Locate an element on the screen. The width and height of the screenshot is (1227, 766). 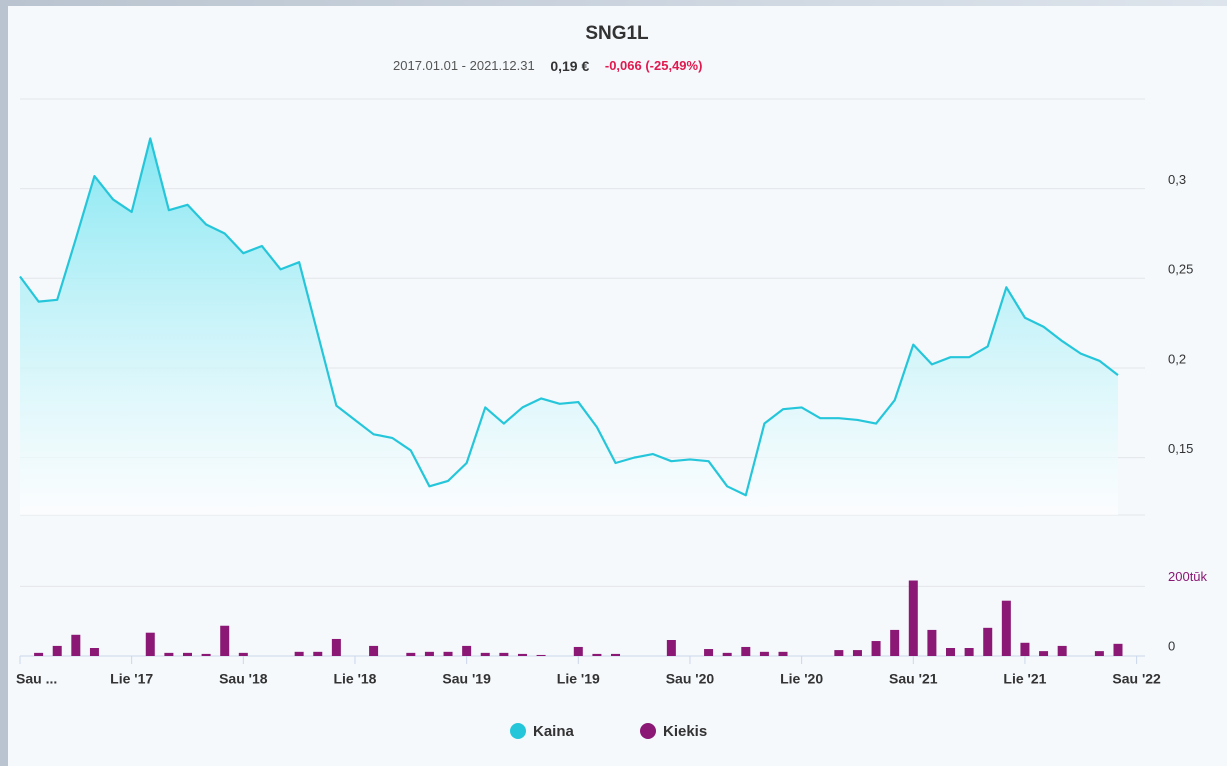
x-tick-label: Sau '19 is located at coordinates (466, 679).